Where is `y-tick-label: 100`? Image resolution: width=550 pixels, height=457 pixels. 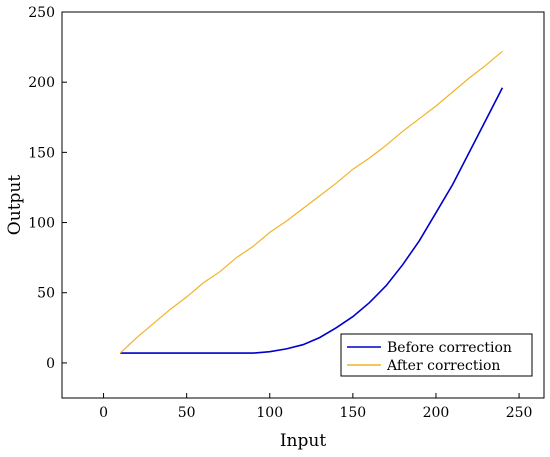 y-tick-label: 100 is located at coordinates (41, 224).